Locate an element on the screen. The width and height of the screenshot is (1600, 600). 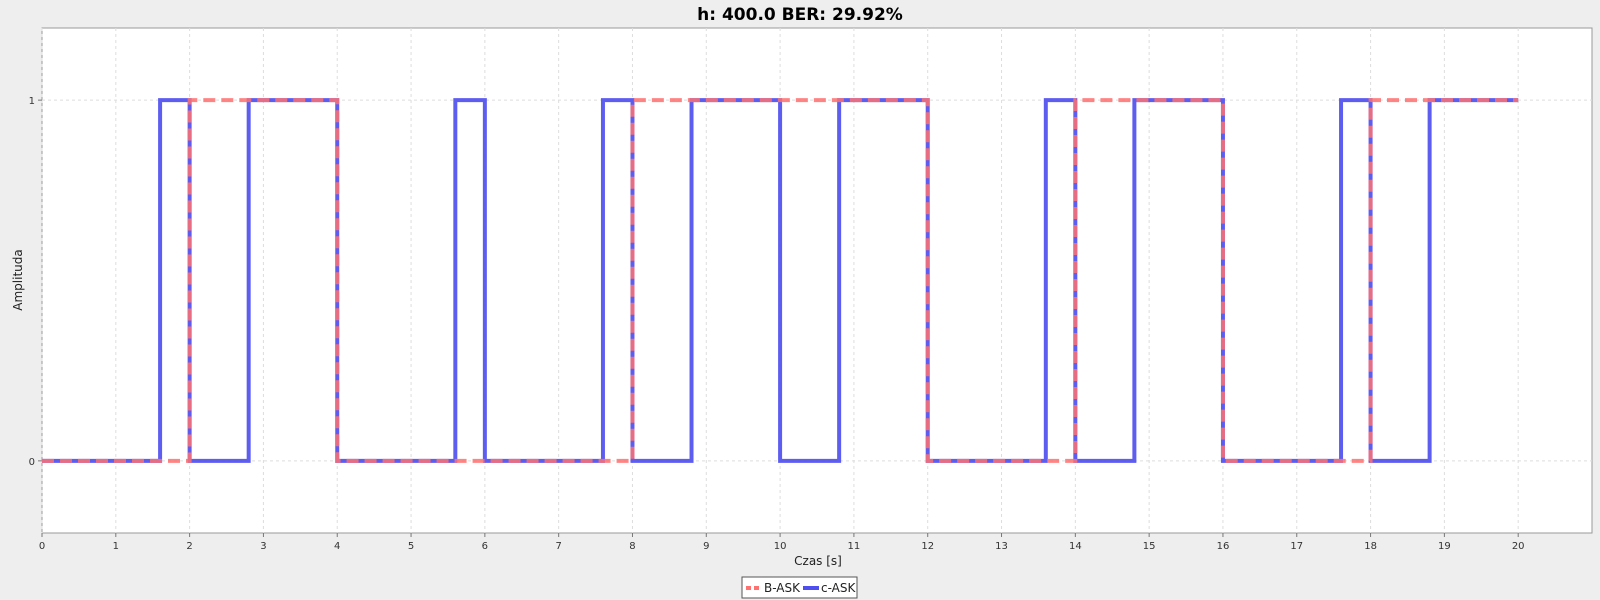
legend-label-c-ask: c-ASK is located at coordinates (838, 588).